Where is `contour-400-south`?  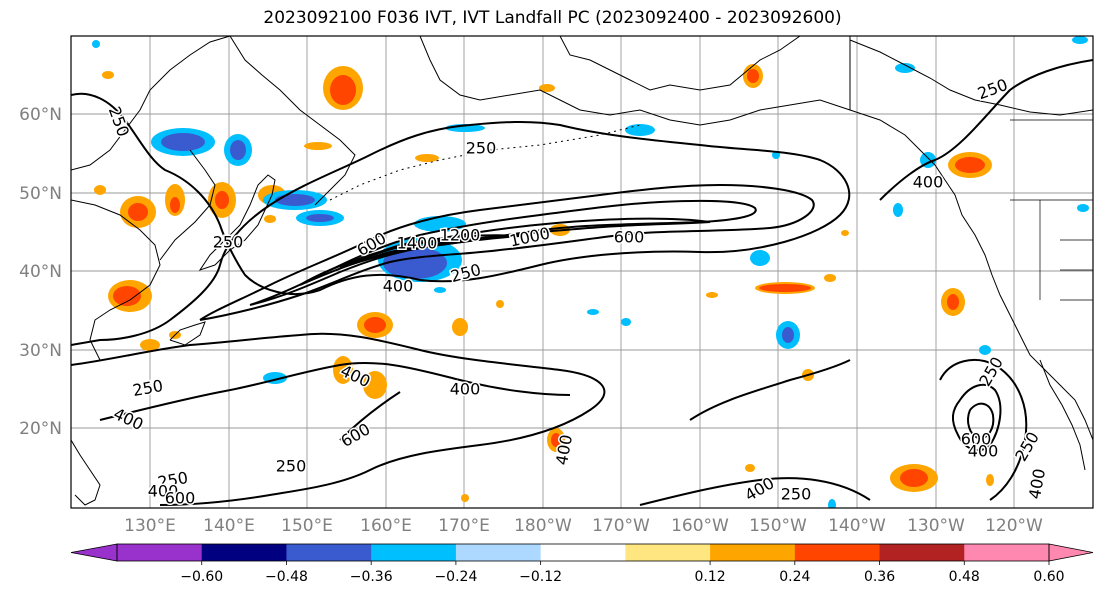 contour-400-south is located at coordinates (335, 391).